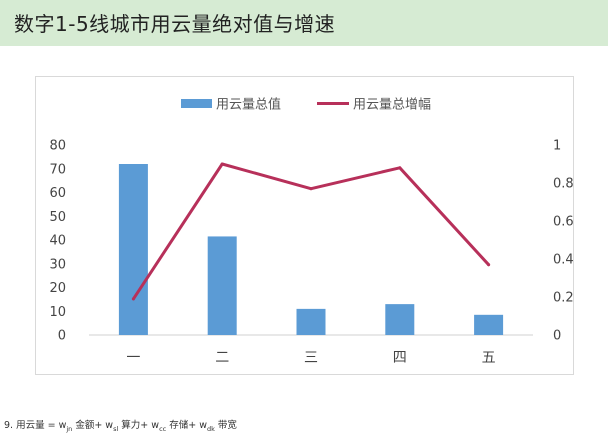 This screenshot has width=608, height=447. What do you see at coordinates (139, 425) in the screenshot?
I see `footnote-text-2: 算力+ w` at bounding box center [139, 425].